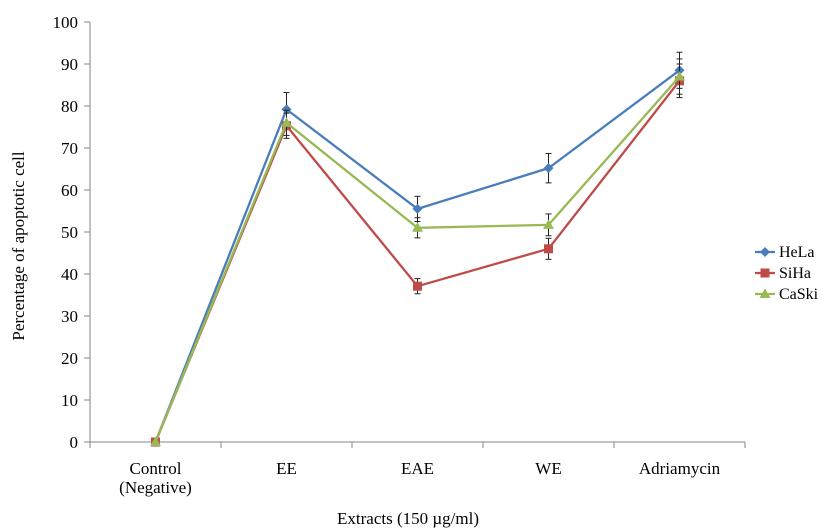  I want to click on y-tick-label: 40, so click(69, 274).